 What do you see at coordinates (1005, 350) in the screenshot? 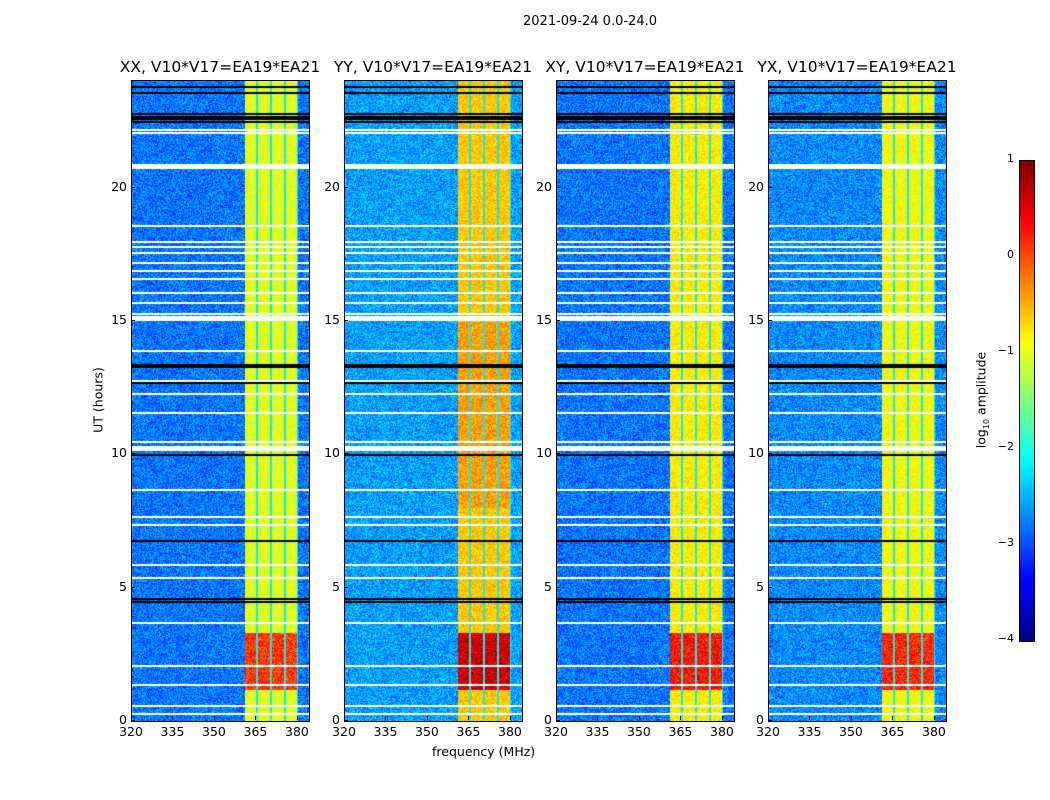
I see `colorbar-tick-label: −1` at bounding box center [1005, 350].